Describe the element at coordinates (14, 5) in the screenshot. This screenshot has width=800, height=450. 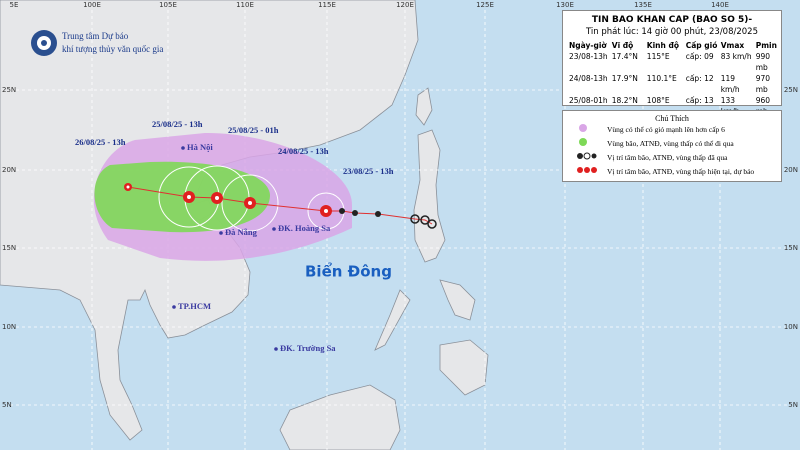
I see `lon-label: 5E` at that location.